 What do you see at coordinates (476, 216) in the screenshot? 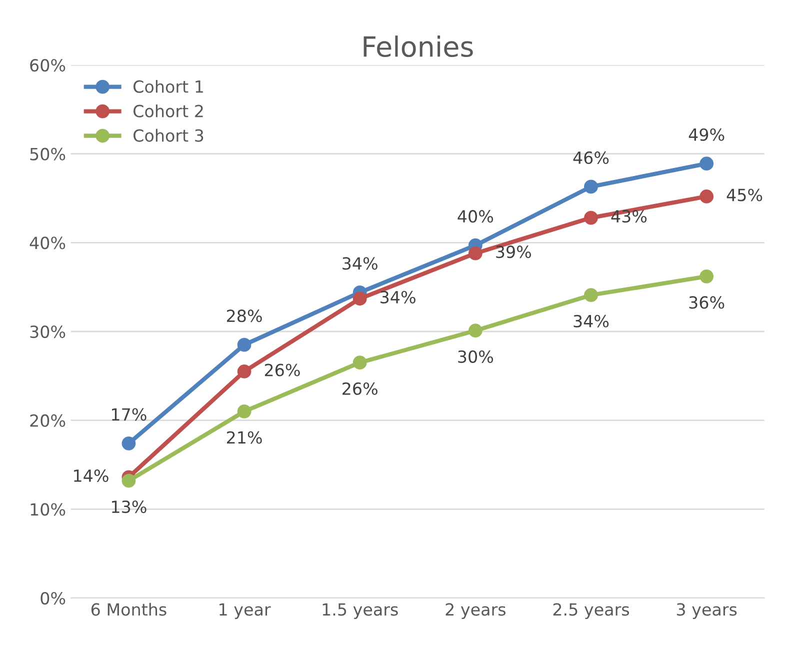
I see `data-label: 40%` at bounding box center [476, 216].